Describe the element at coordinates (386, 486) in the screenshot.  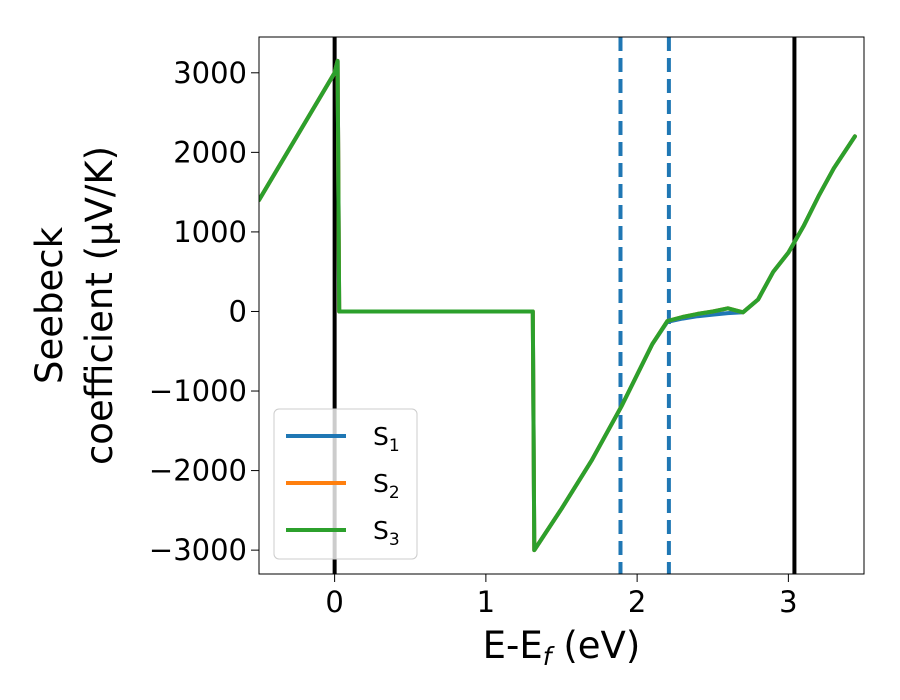
I see `legend-label-s2: S2` at that location.